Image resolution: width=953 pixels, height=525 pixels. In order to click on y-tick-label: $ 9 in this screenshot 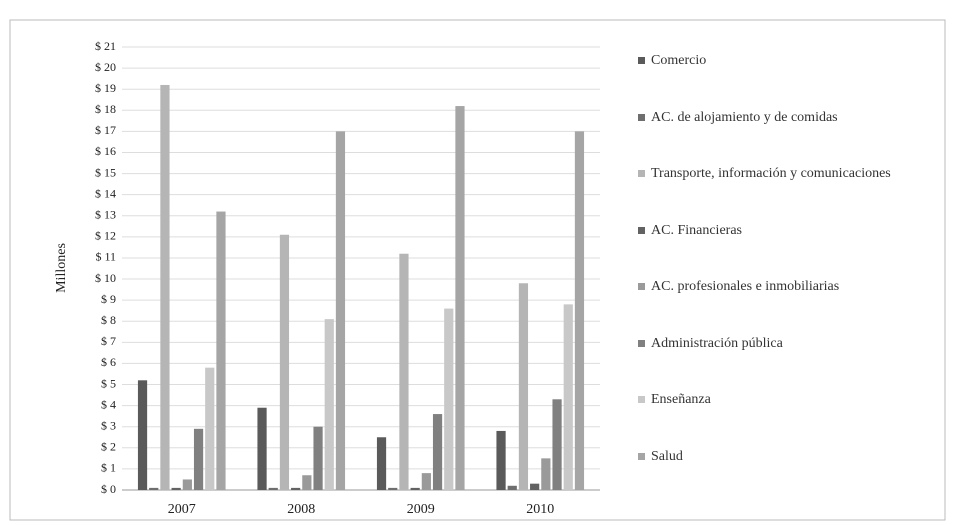, I will do `click(108, 299)`.